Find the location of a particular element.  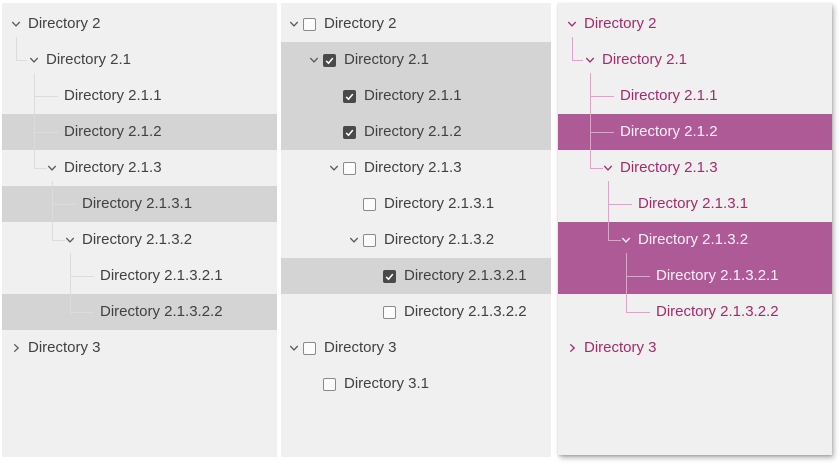

tree-item-label: Directory 3.1 is located at coordinates (387, 383).